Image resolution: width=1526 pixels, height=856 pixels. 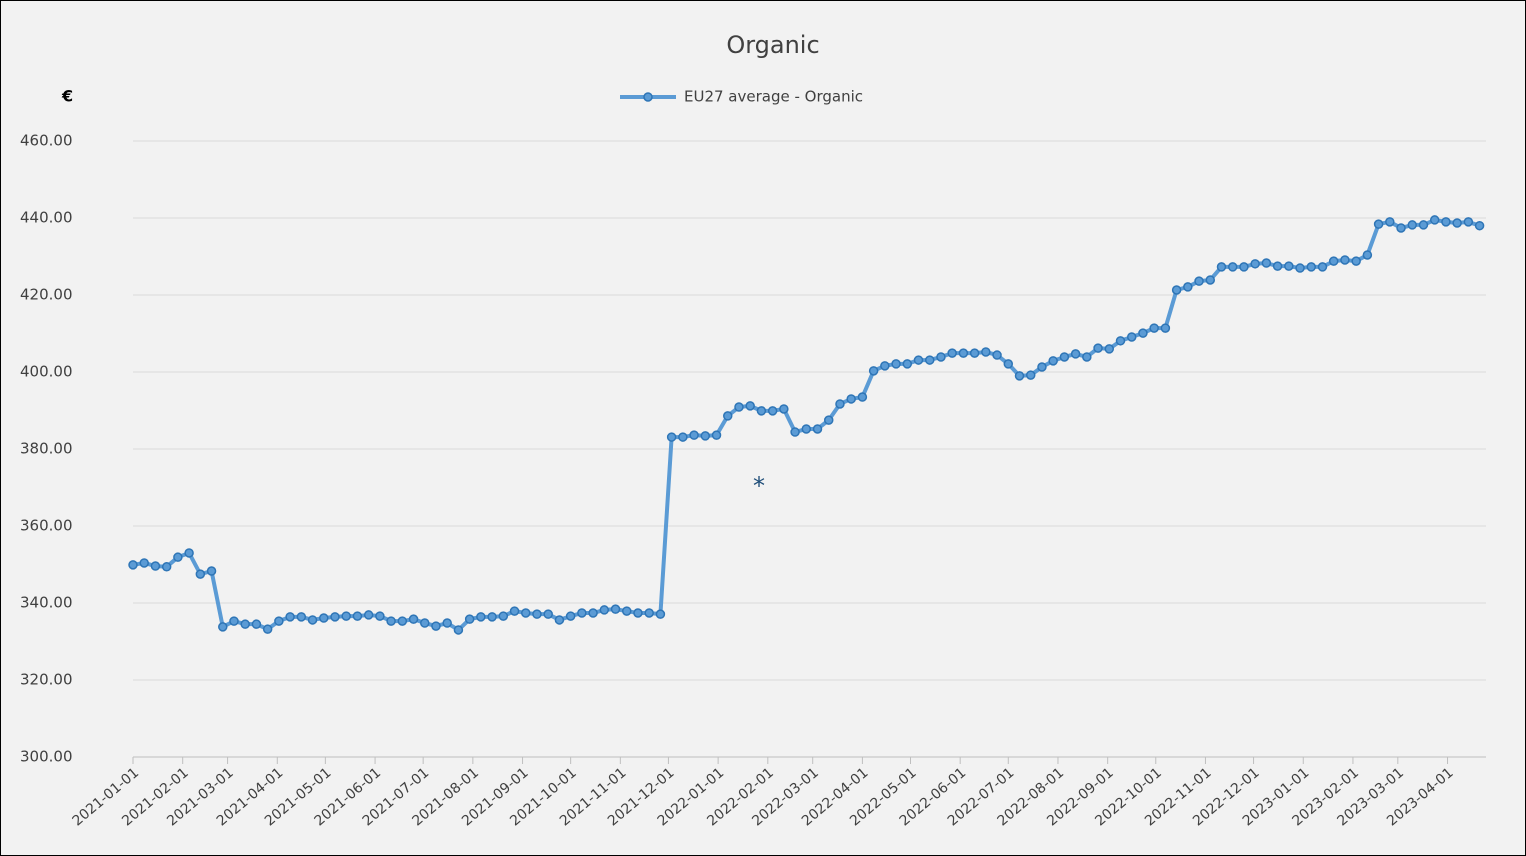 What do you see at coordinates (772, 45) in the screenshot?
I see `chart-title: Organic` at bounding box center [772, 45].